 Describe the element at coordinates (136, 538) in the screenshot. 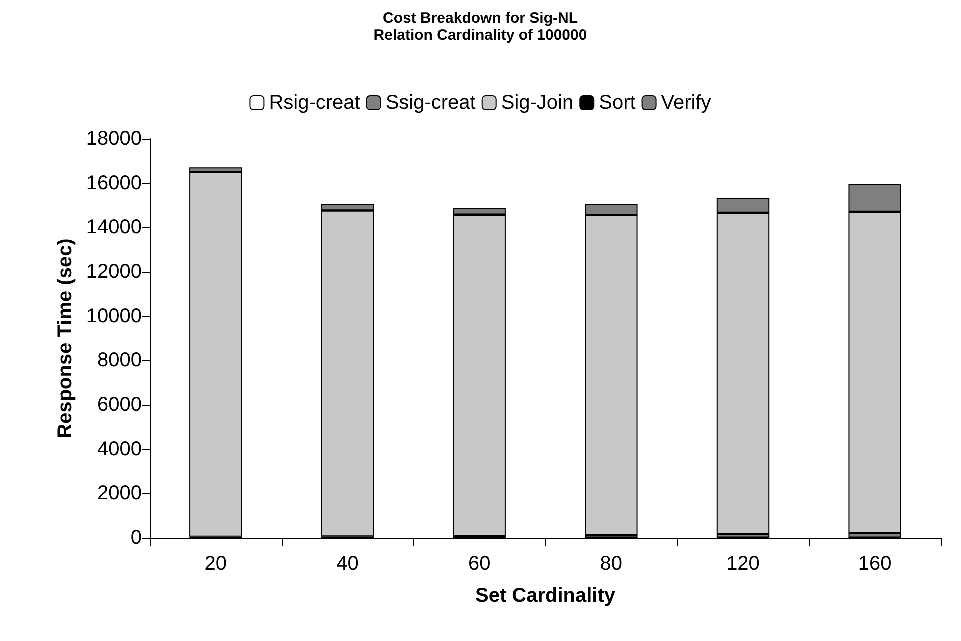

I see `y-tick-label: 0` at that location.